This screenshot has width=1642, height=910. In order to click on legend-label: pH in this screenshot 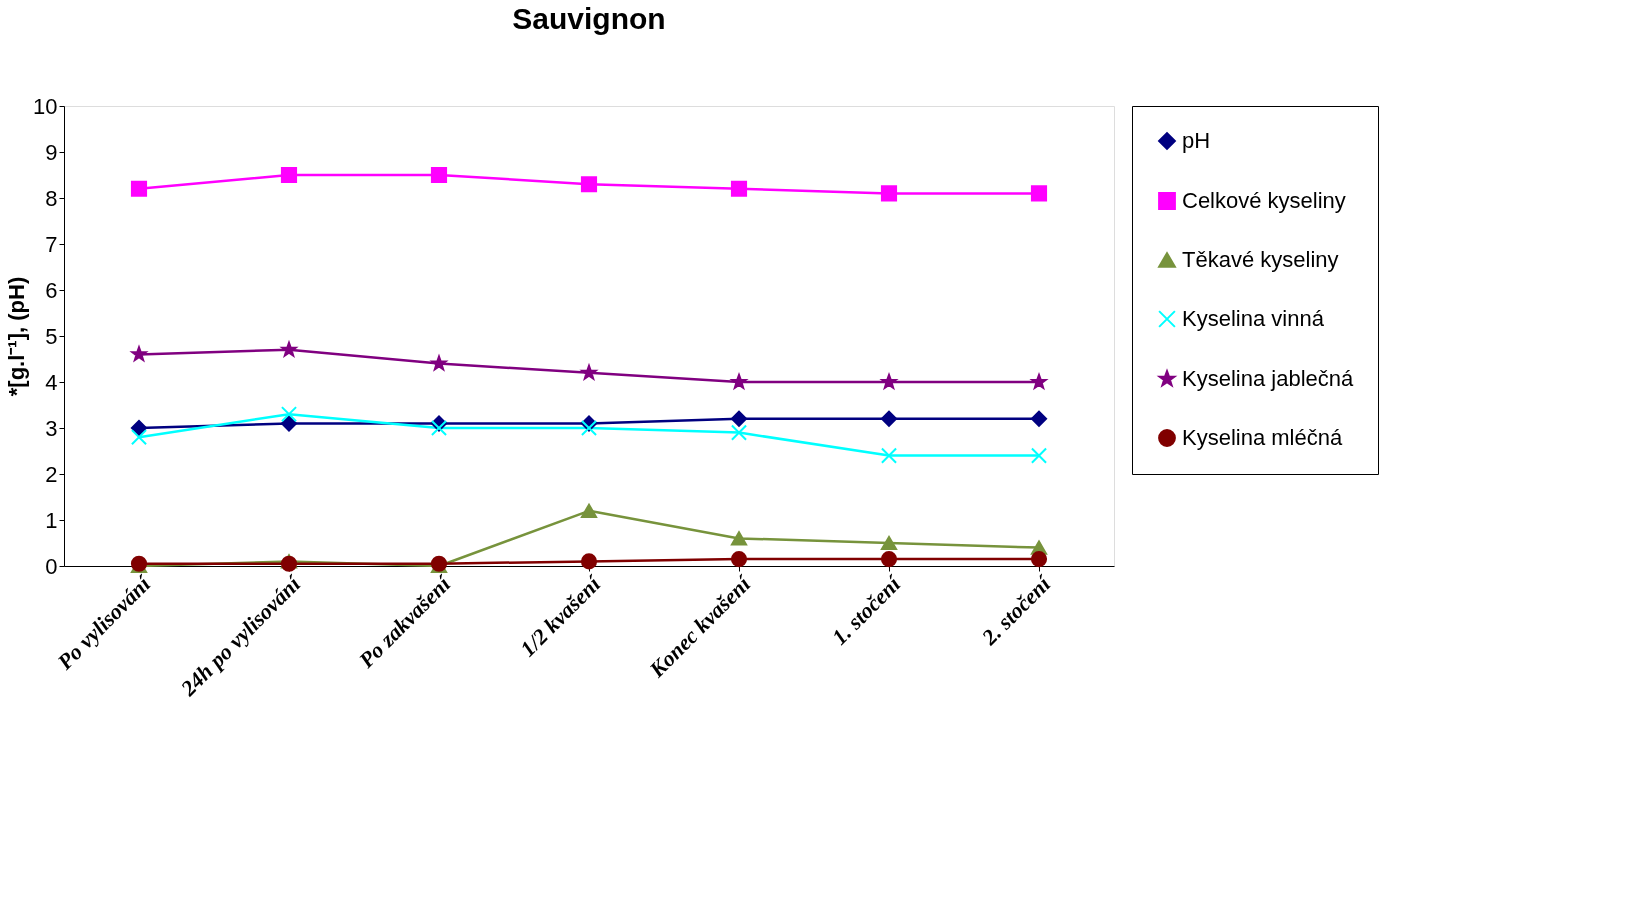, I will do `click(1196, 140)`.